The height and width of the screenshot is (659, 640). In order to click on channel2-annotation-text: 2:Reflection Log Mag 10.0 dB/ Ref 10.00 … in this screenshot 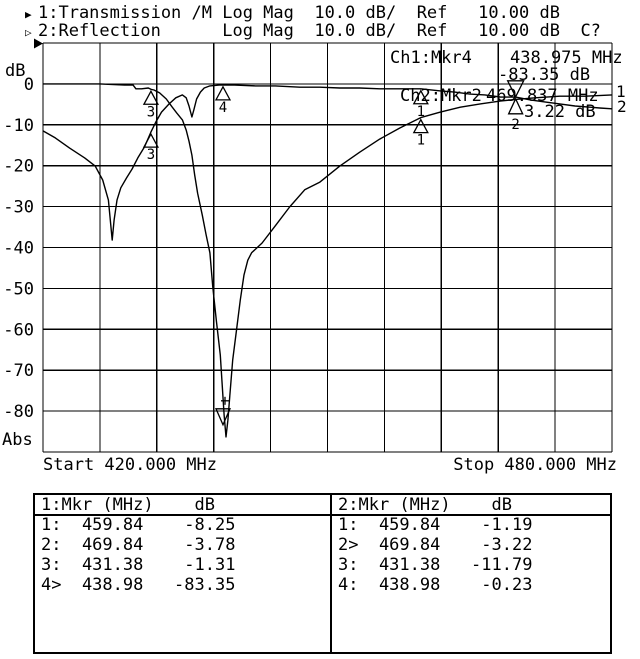, I will do `click(319, 31)`.